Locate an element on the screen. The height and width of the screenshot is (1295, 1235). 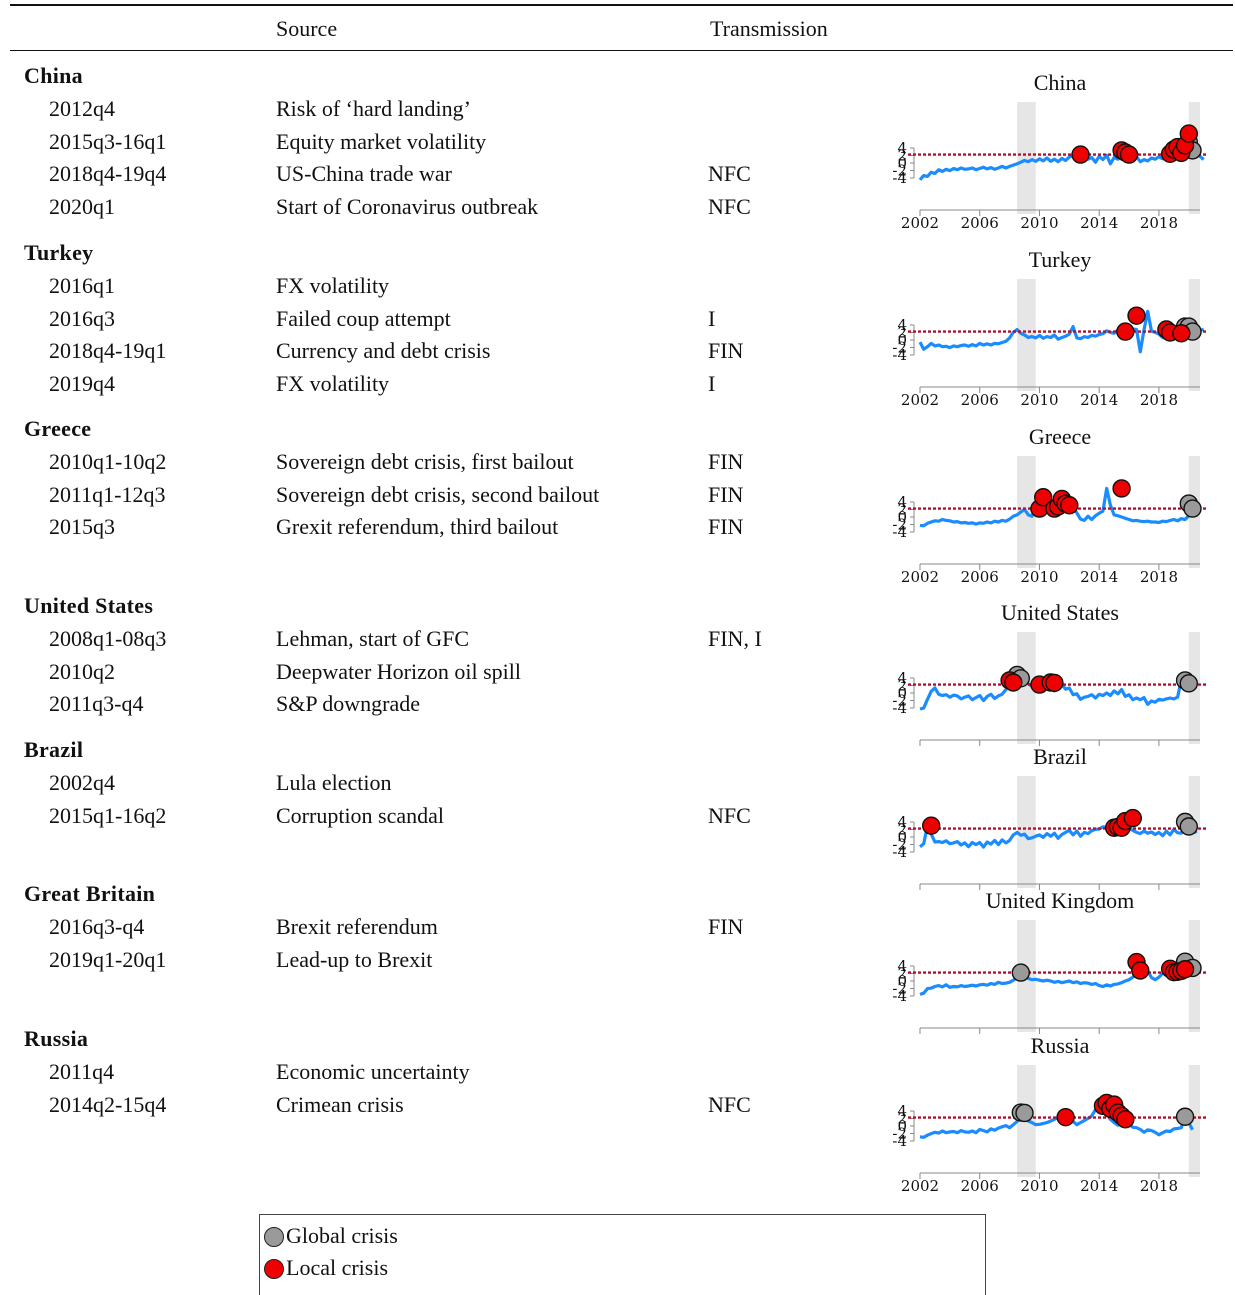
chart-turkey: Turkey 4 2 0 -2 -4 2002 2006 2010 2014 2018 is located at coordinates (1045, 327).